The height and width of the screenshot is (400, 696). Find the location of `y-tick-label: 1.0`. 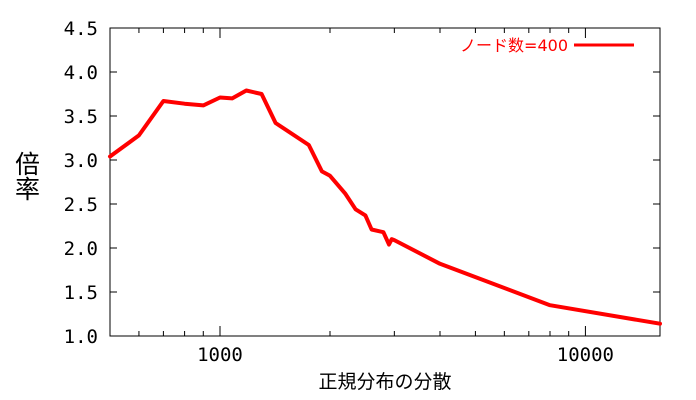

y-tick-label: 1.0 is located at coordinates (81, 337).